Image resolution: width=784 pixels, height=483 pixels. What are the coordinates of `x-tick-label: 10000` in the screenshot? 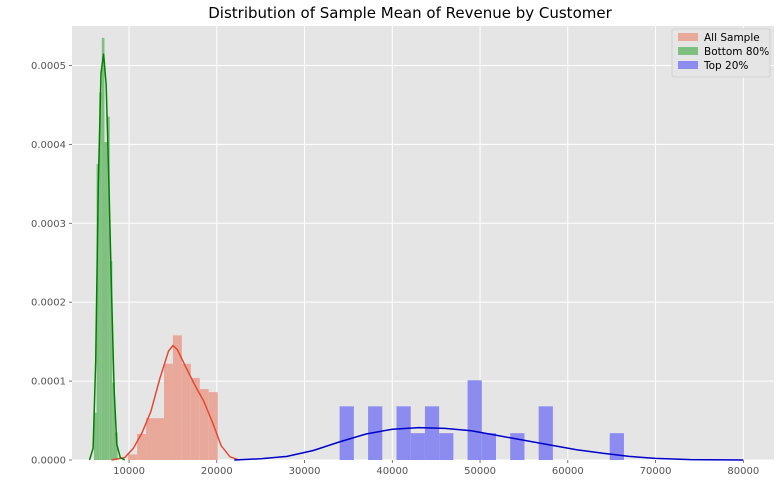 It's located at (129, 471).